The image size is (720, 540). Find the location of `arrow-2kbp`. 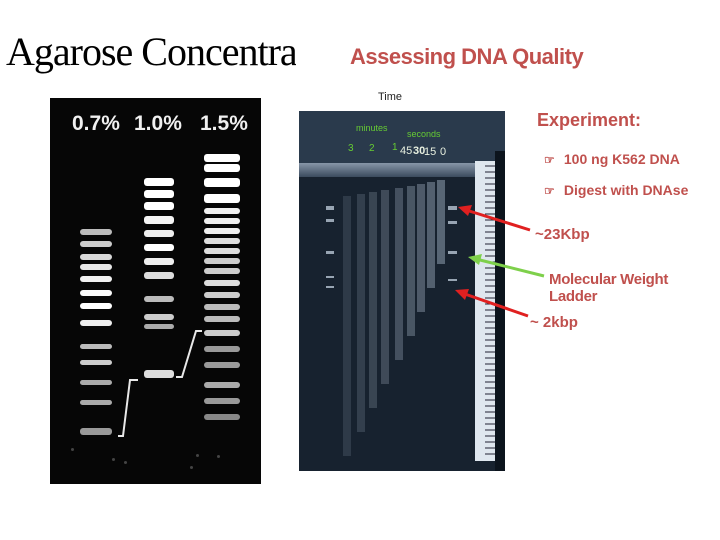

arrow-2kbp is located at coordinates (491, 302).